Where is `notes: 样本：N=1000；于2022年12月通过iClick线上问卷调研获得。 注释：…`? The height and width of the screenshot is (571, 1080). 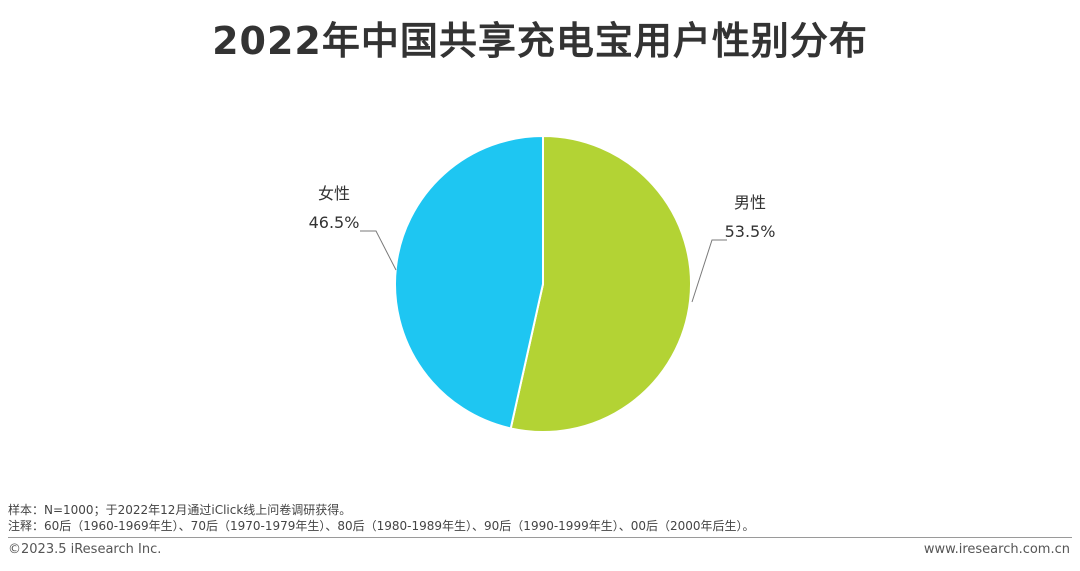
notes: 样本：N=1000；于2022年12月通过iClick线上问卷调研获得。 注释：… is located at coordinates (381, 518).